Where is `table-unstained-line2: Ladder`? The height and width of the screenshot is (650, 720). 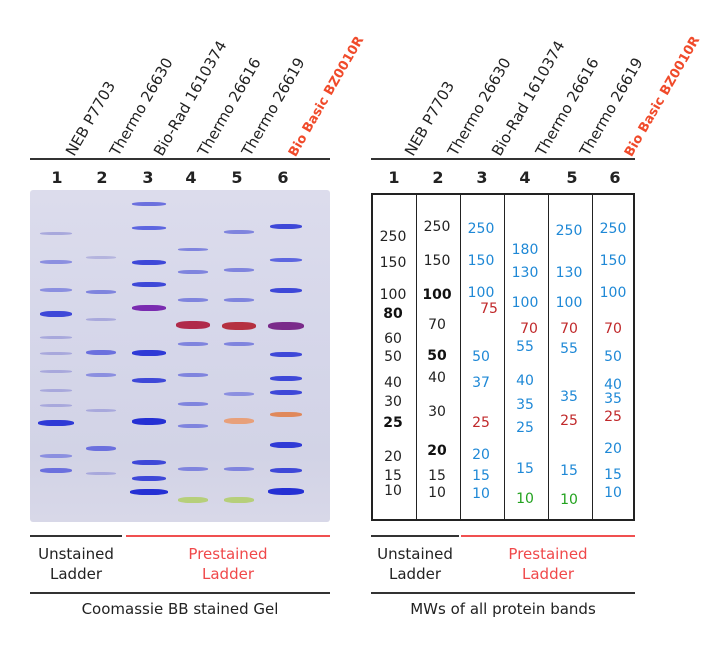 table-unstained-line2: Ladder is located at coordinates (415, 574).